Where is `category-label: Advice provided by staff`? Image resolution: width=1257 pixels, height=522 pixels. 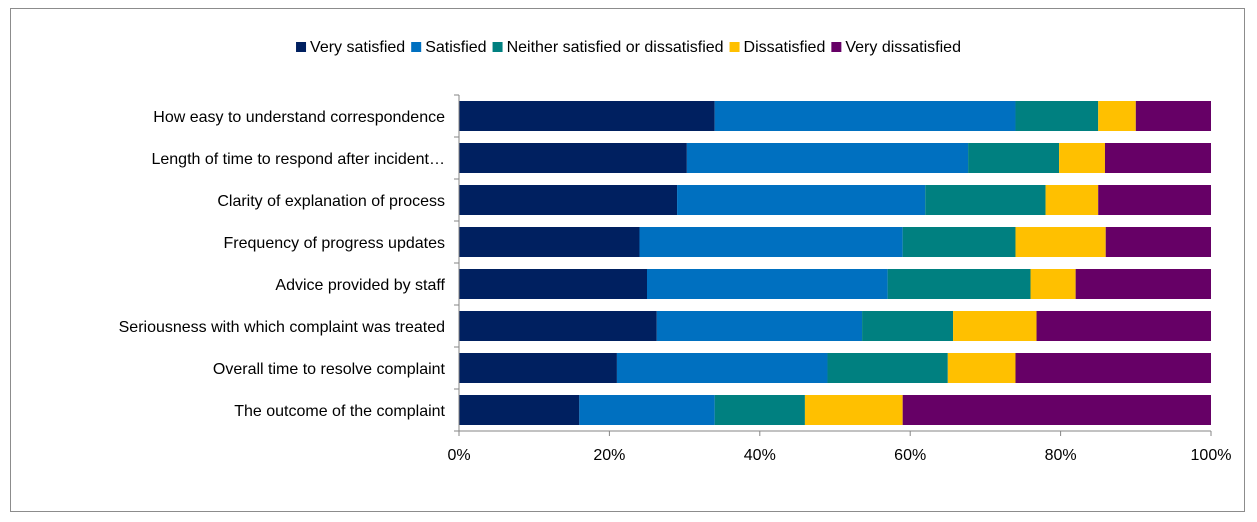
category-label: Advice provided by staff is located at coordinates (360, 285).